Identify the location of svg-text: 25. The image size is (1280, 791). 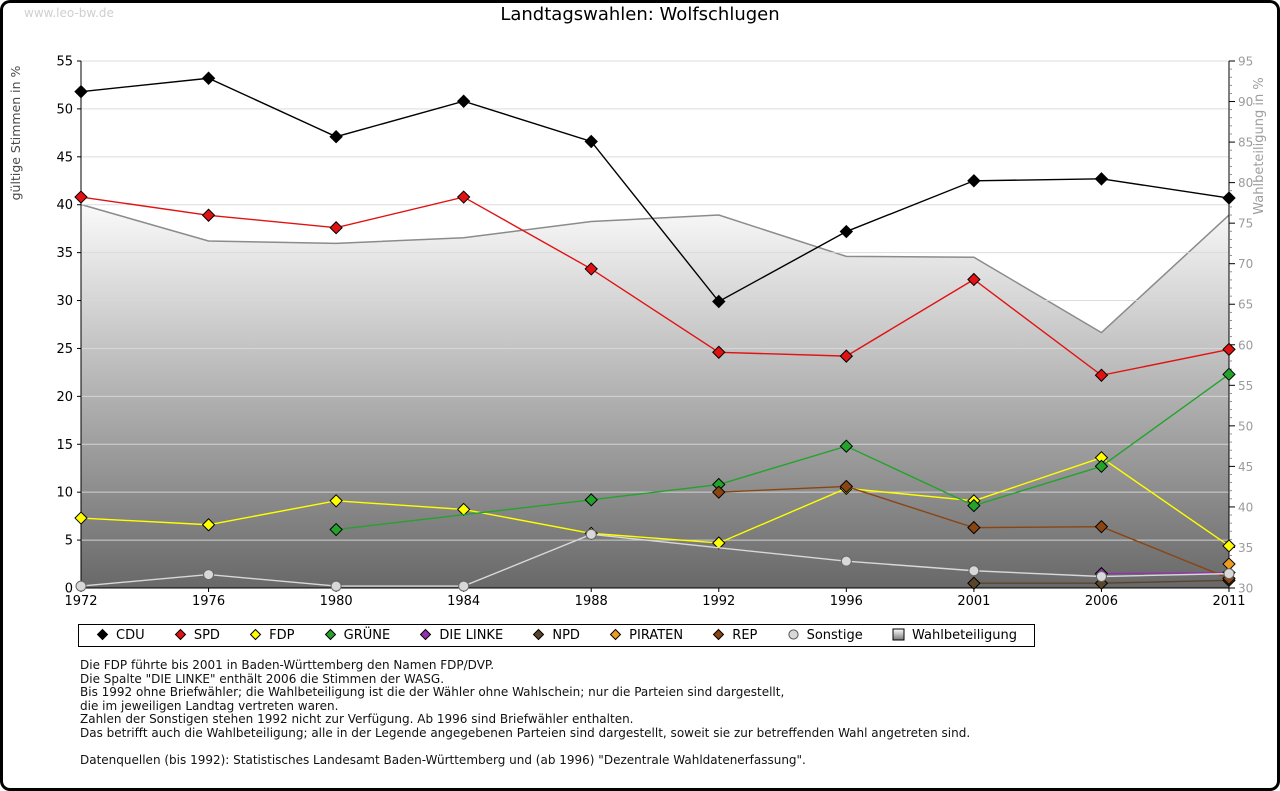
(64, 349).